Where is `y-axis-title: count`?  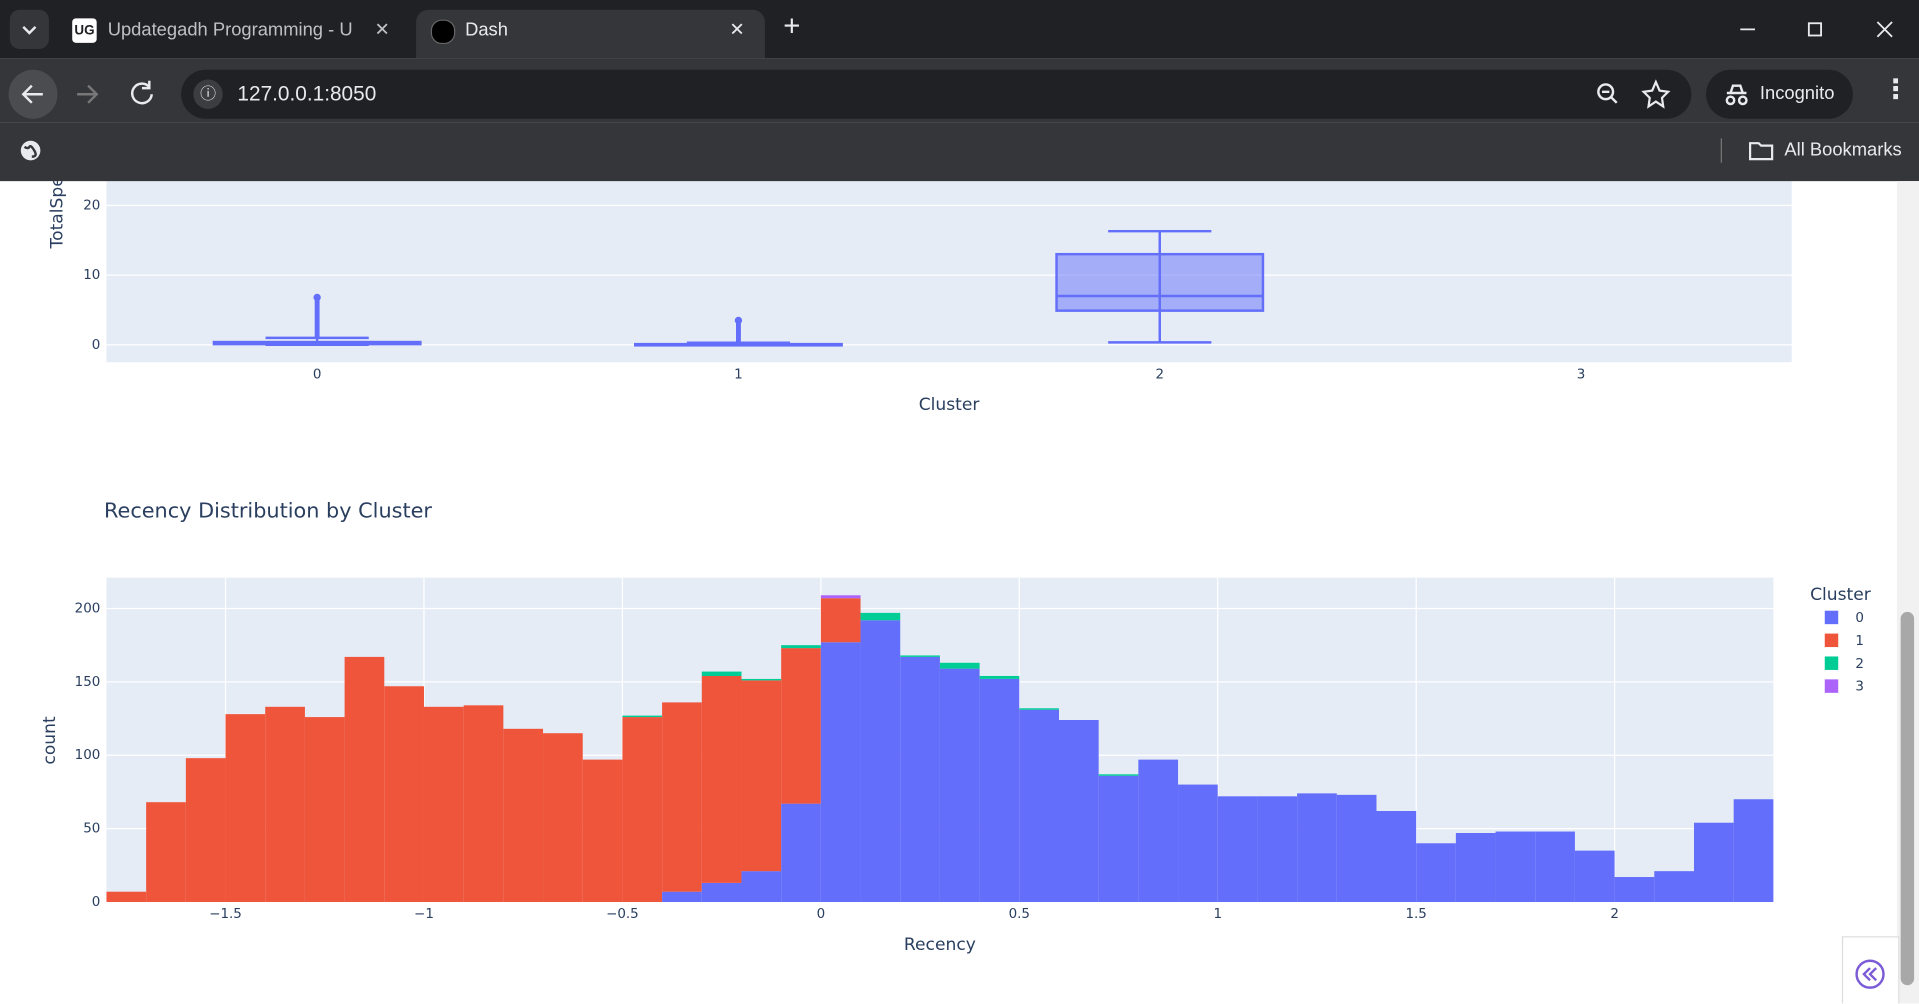
y-axis-title: count is located at coordinates (50, 740).